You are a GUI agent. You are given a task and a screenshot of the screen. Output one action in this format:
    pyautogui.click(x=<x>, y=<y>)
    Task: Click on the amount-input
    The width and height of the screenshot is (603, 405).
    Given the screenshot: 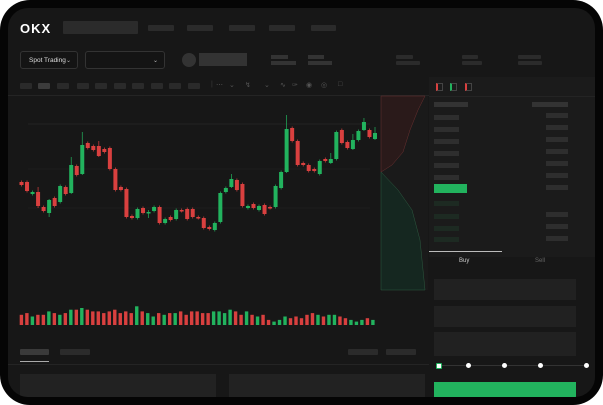 What is the action you would take?
    pyautogui.click(x=505, y=316)
    